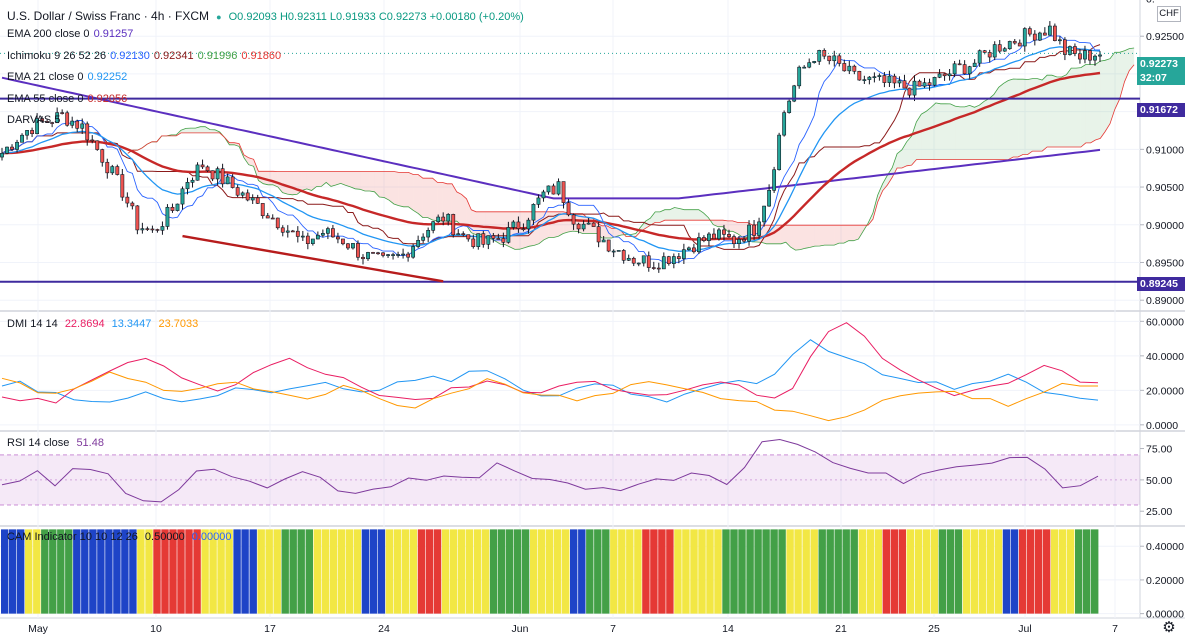 Image resolution: width=1185 pixels, height=643 pixels. What do you see at coordinates (1169, 14) in the screenshot?
I see `currency-button: CHF` at bounding box center [1169, 14].